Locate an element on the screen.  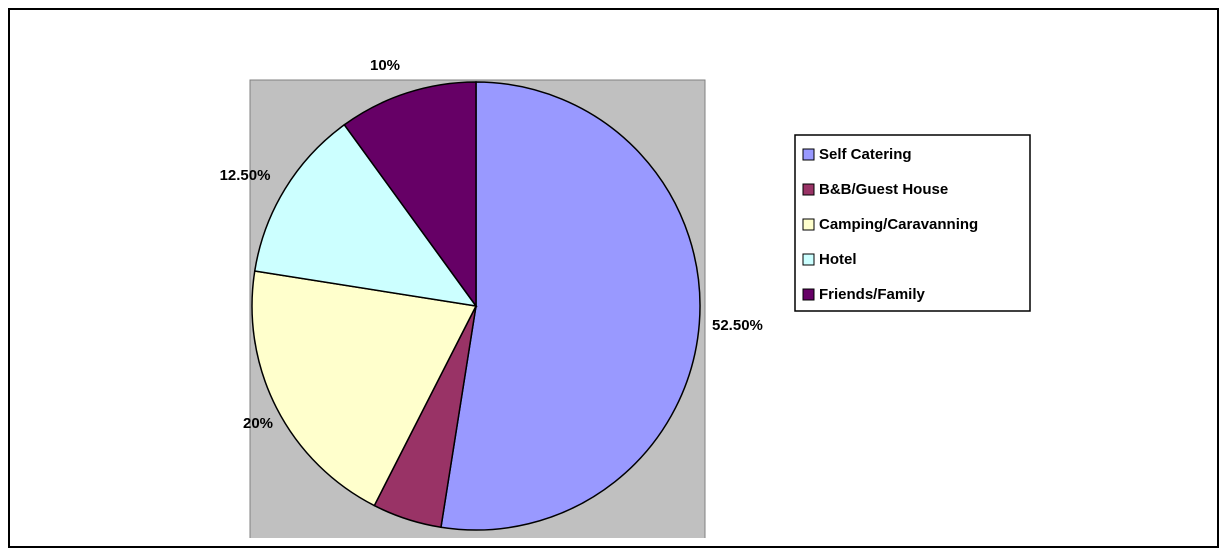
data-label: 52.50% is located at coordinates (737, 325).